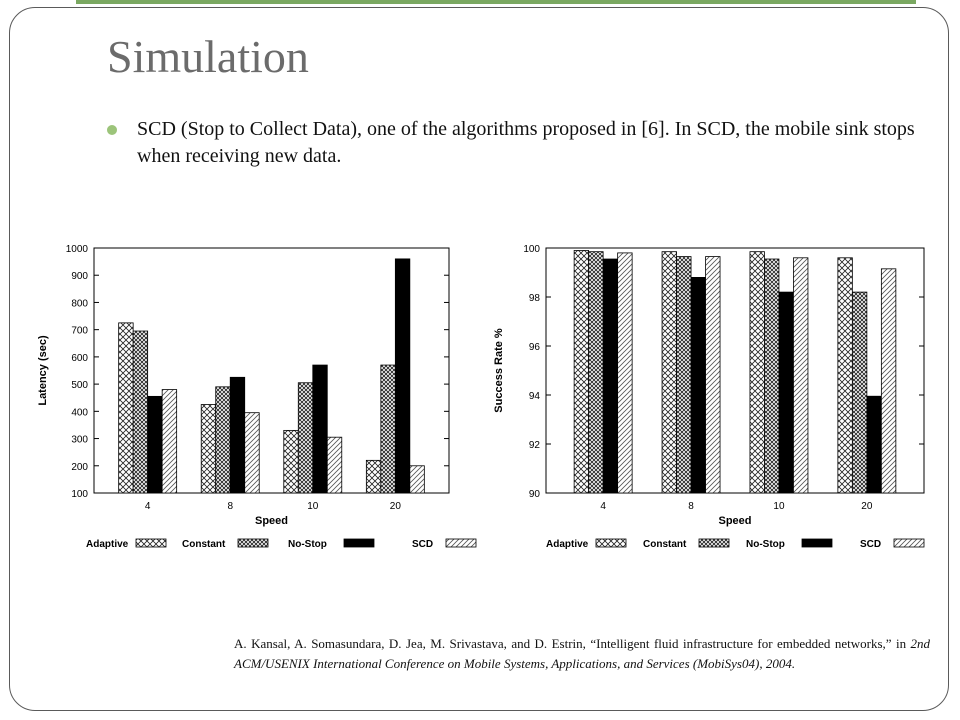 The height and width of the screenshot is (720, 960). Describe the element at coordinates (43, 370) in the screenshot. I see `y-axis-label: Latency (sec)` at that location.